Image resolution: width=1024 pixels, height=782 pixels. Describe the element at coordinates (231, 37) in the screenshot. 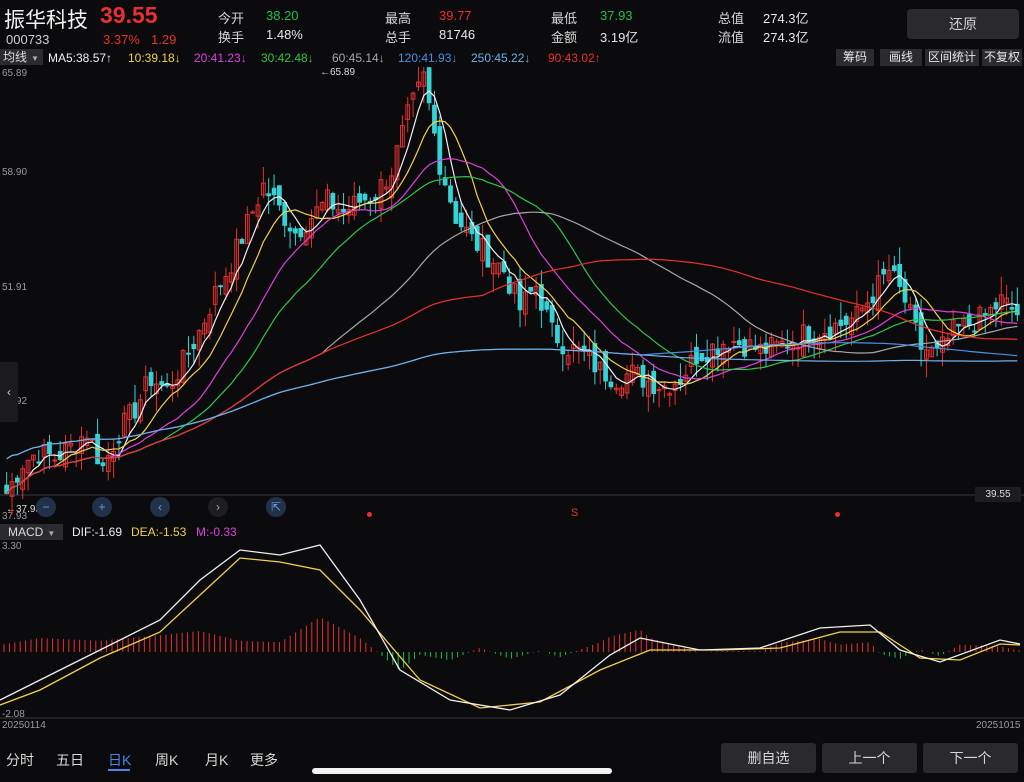

I see `stat-label: 换手` at that location.